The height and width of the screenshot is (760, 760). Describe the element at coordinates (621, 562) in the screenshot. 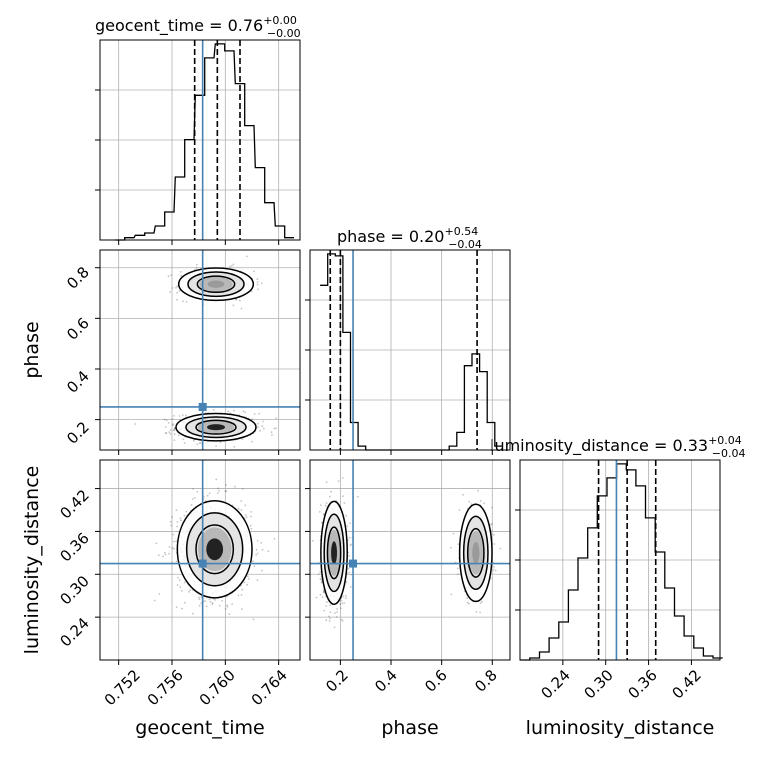

I see `hist-step-line` at that location.